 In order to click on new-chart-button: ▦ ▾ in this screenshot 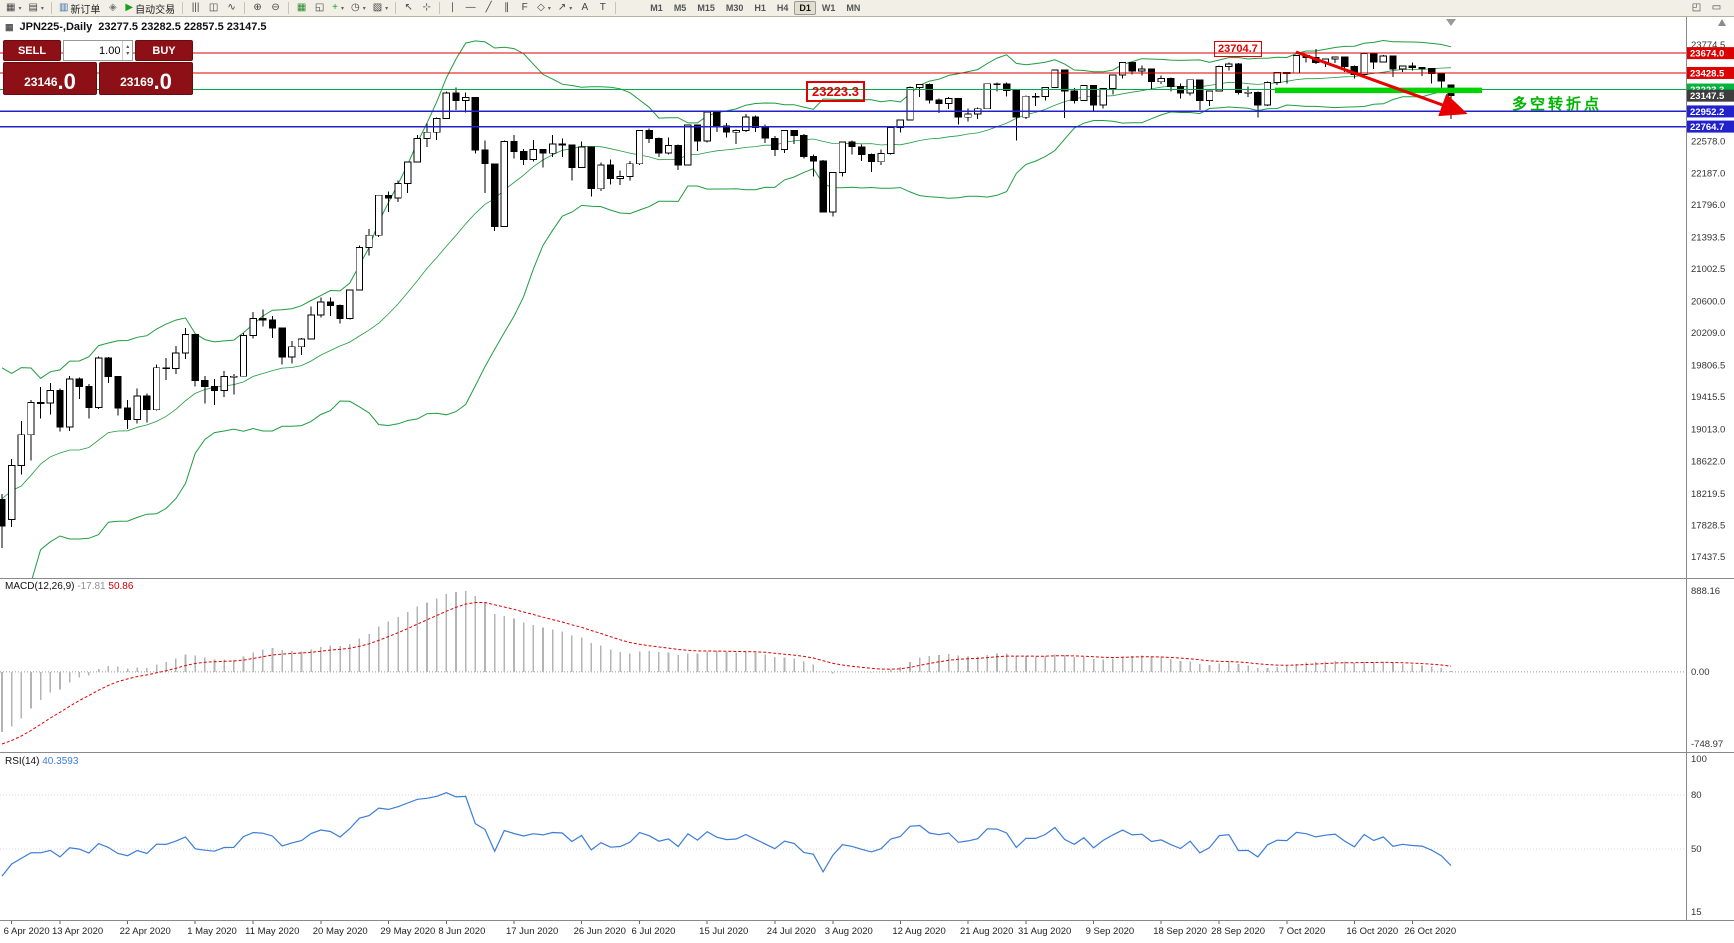, I will do `click(13, 8)`.